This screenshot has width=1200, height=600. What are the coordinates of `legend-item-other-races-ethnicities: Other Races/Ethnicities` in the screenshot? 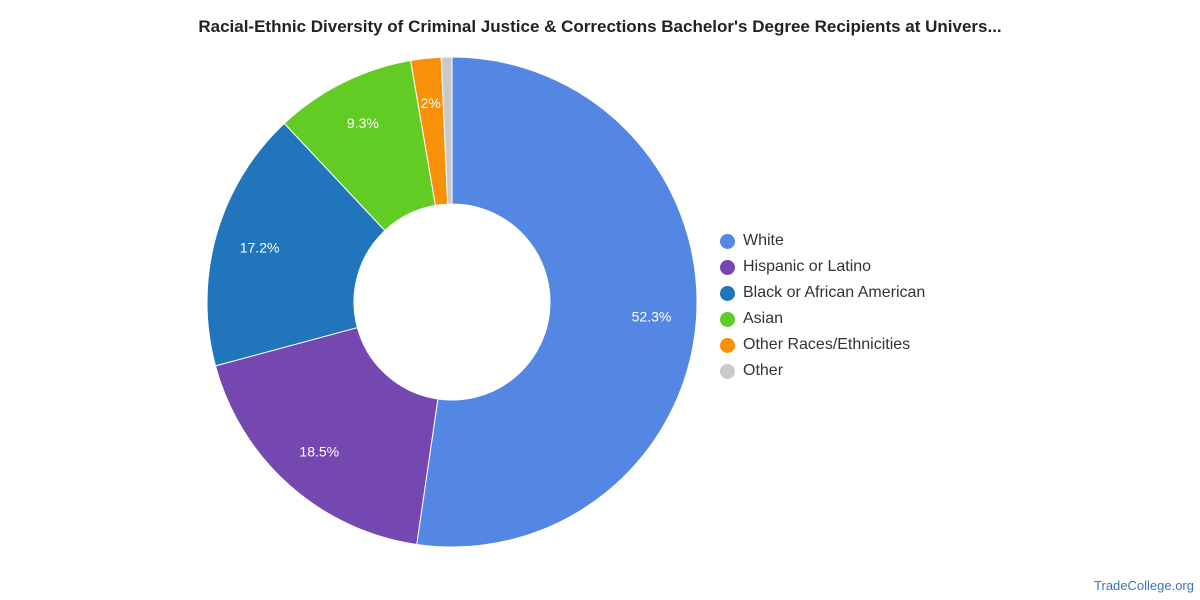 It's located at (822, 345).